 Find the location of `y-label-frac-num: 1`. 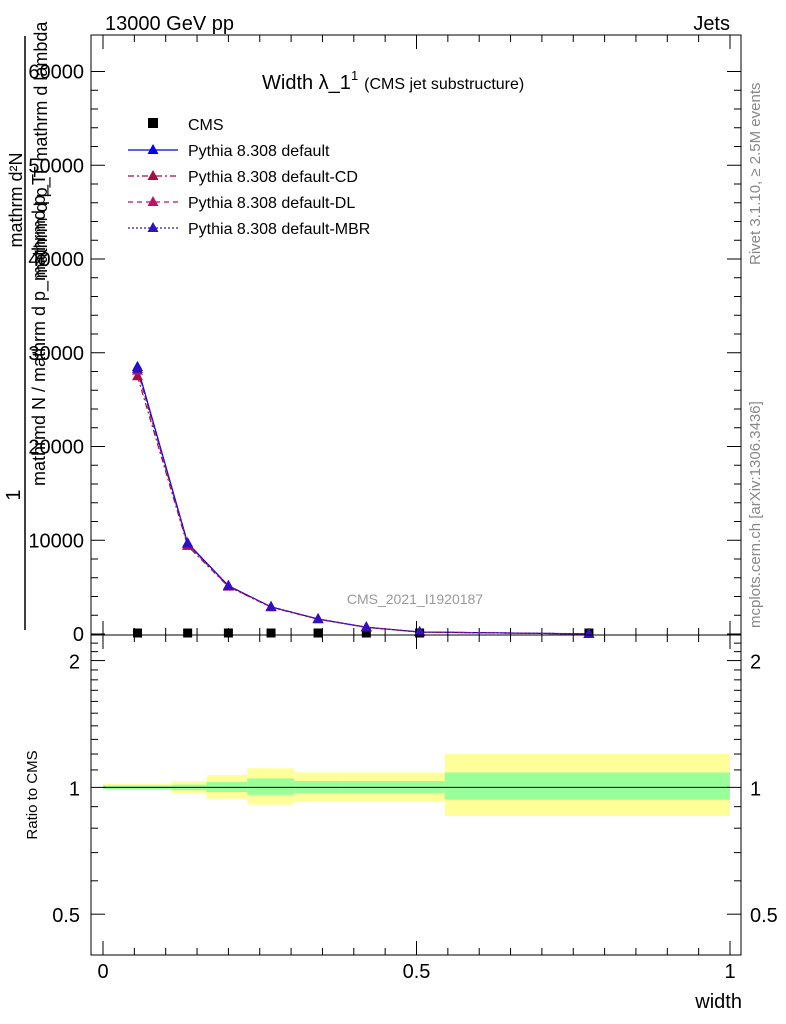

y-label-frac-num: 1 is located at coordinates (14, 494).